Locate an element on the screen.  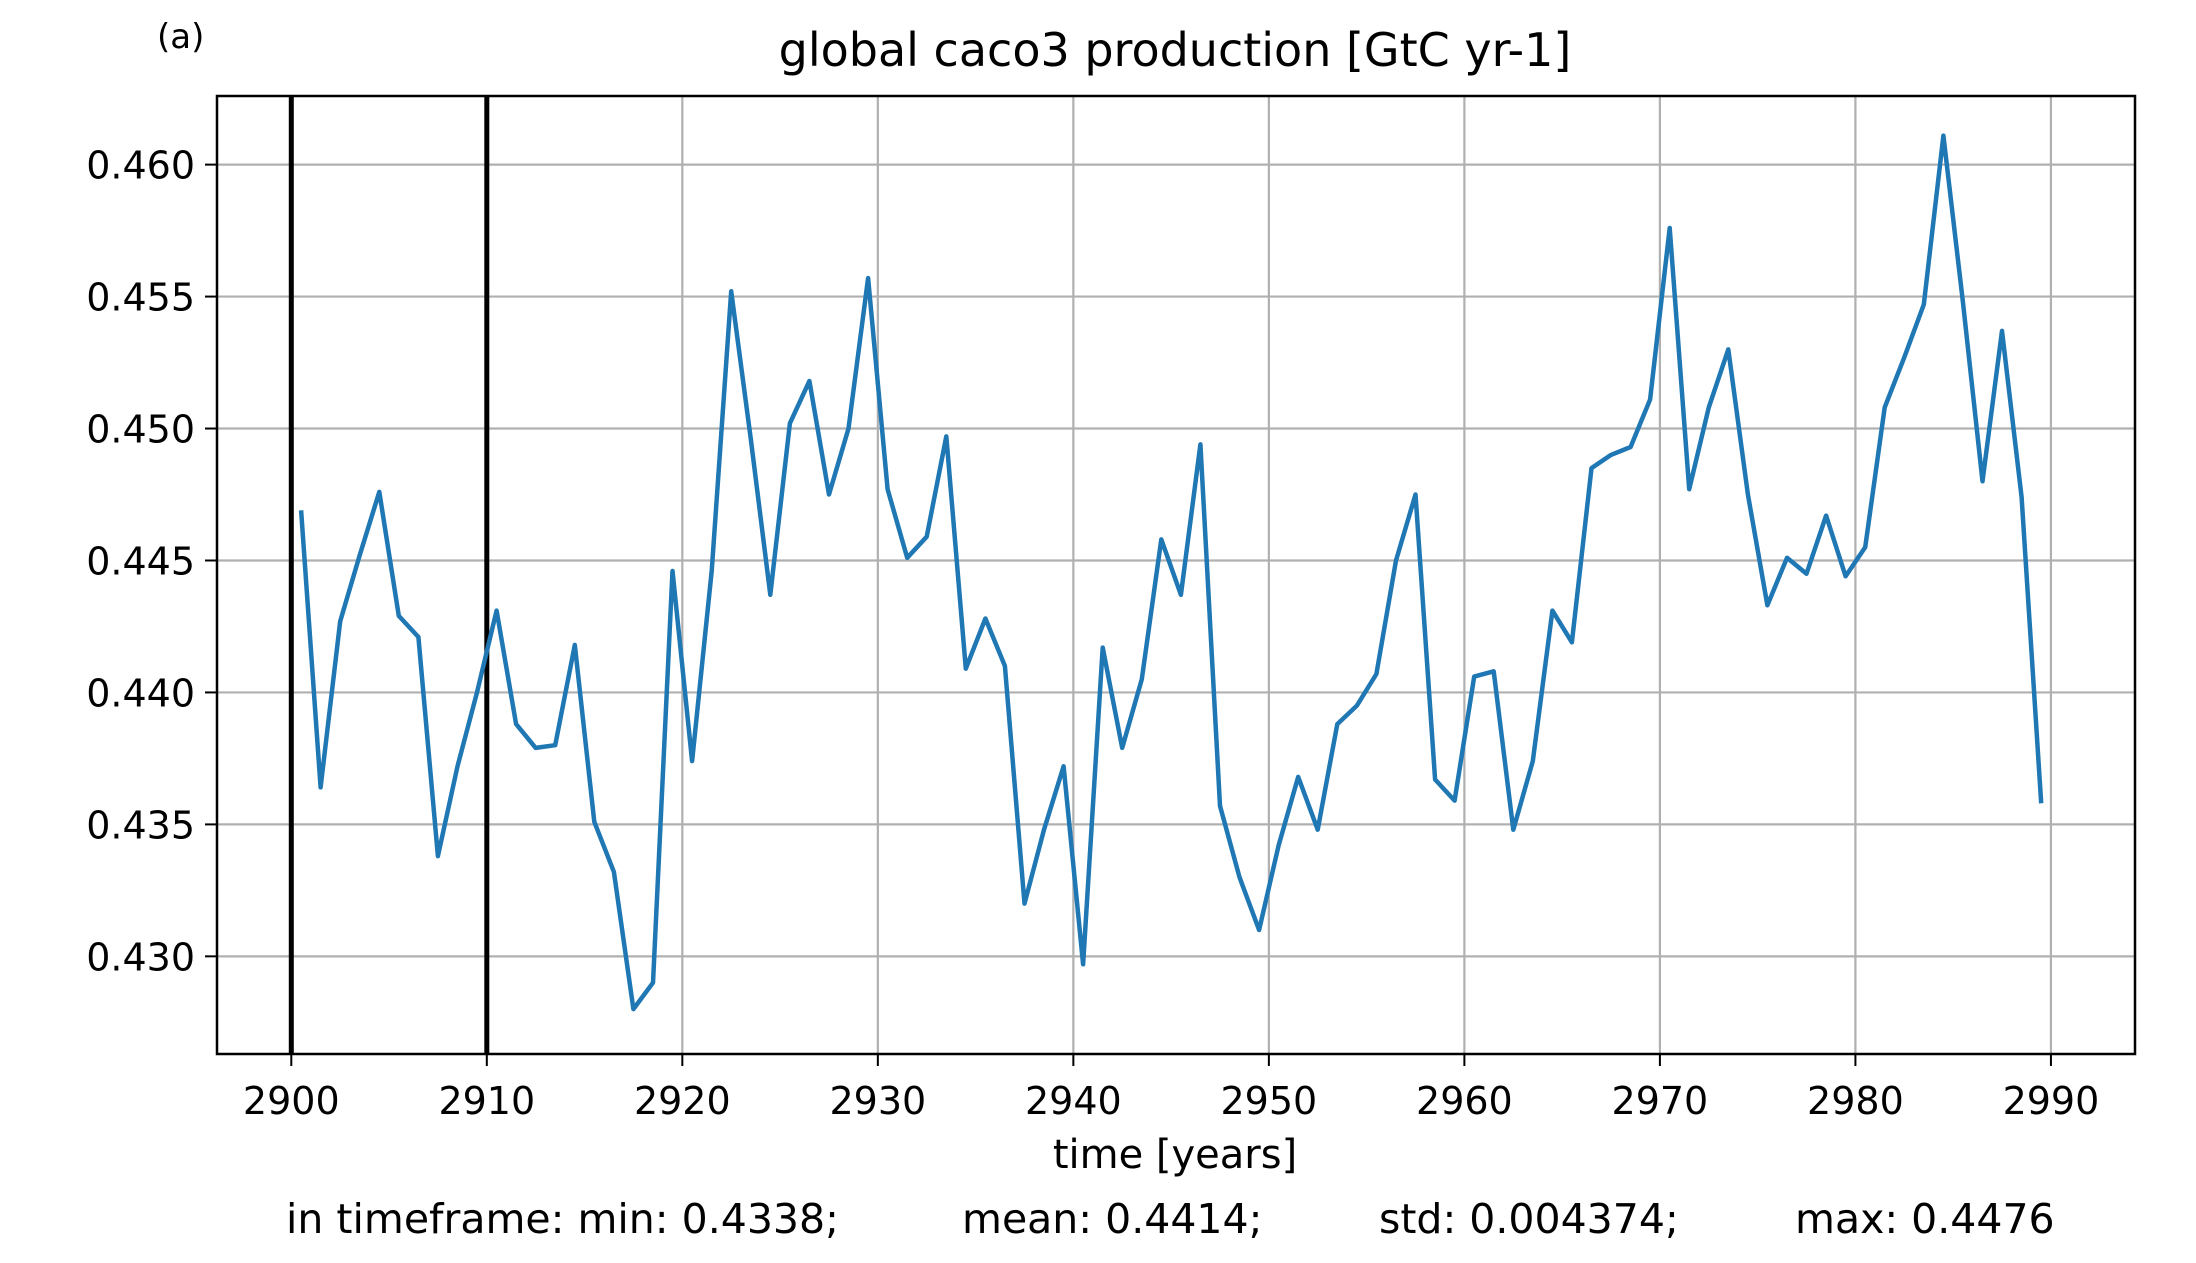
x-tick-label: 2900 is located at coordinates (291, 1101).